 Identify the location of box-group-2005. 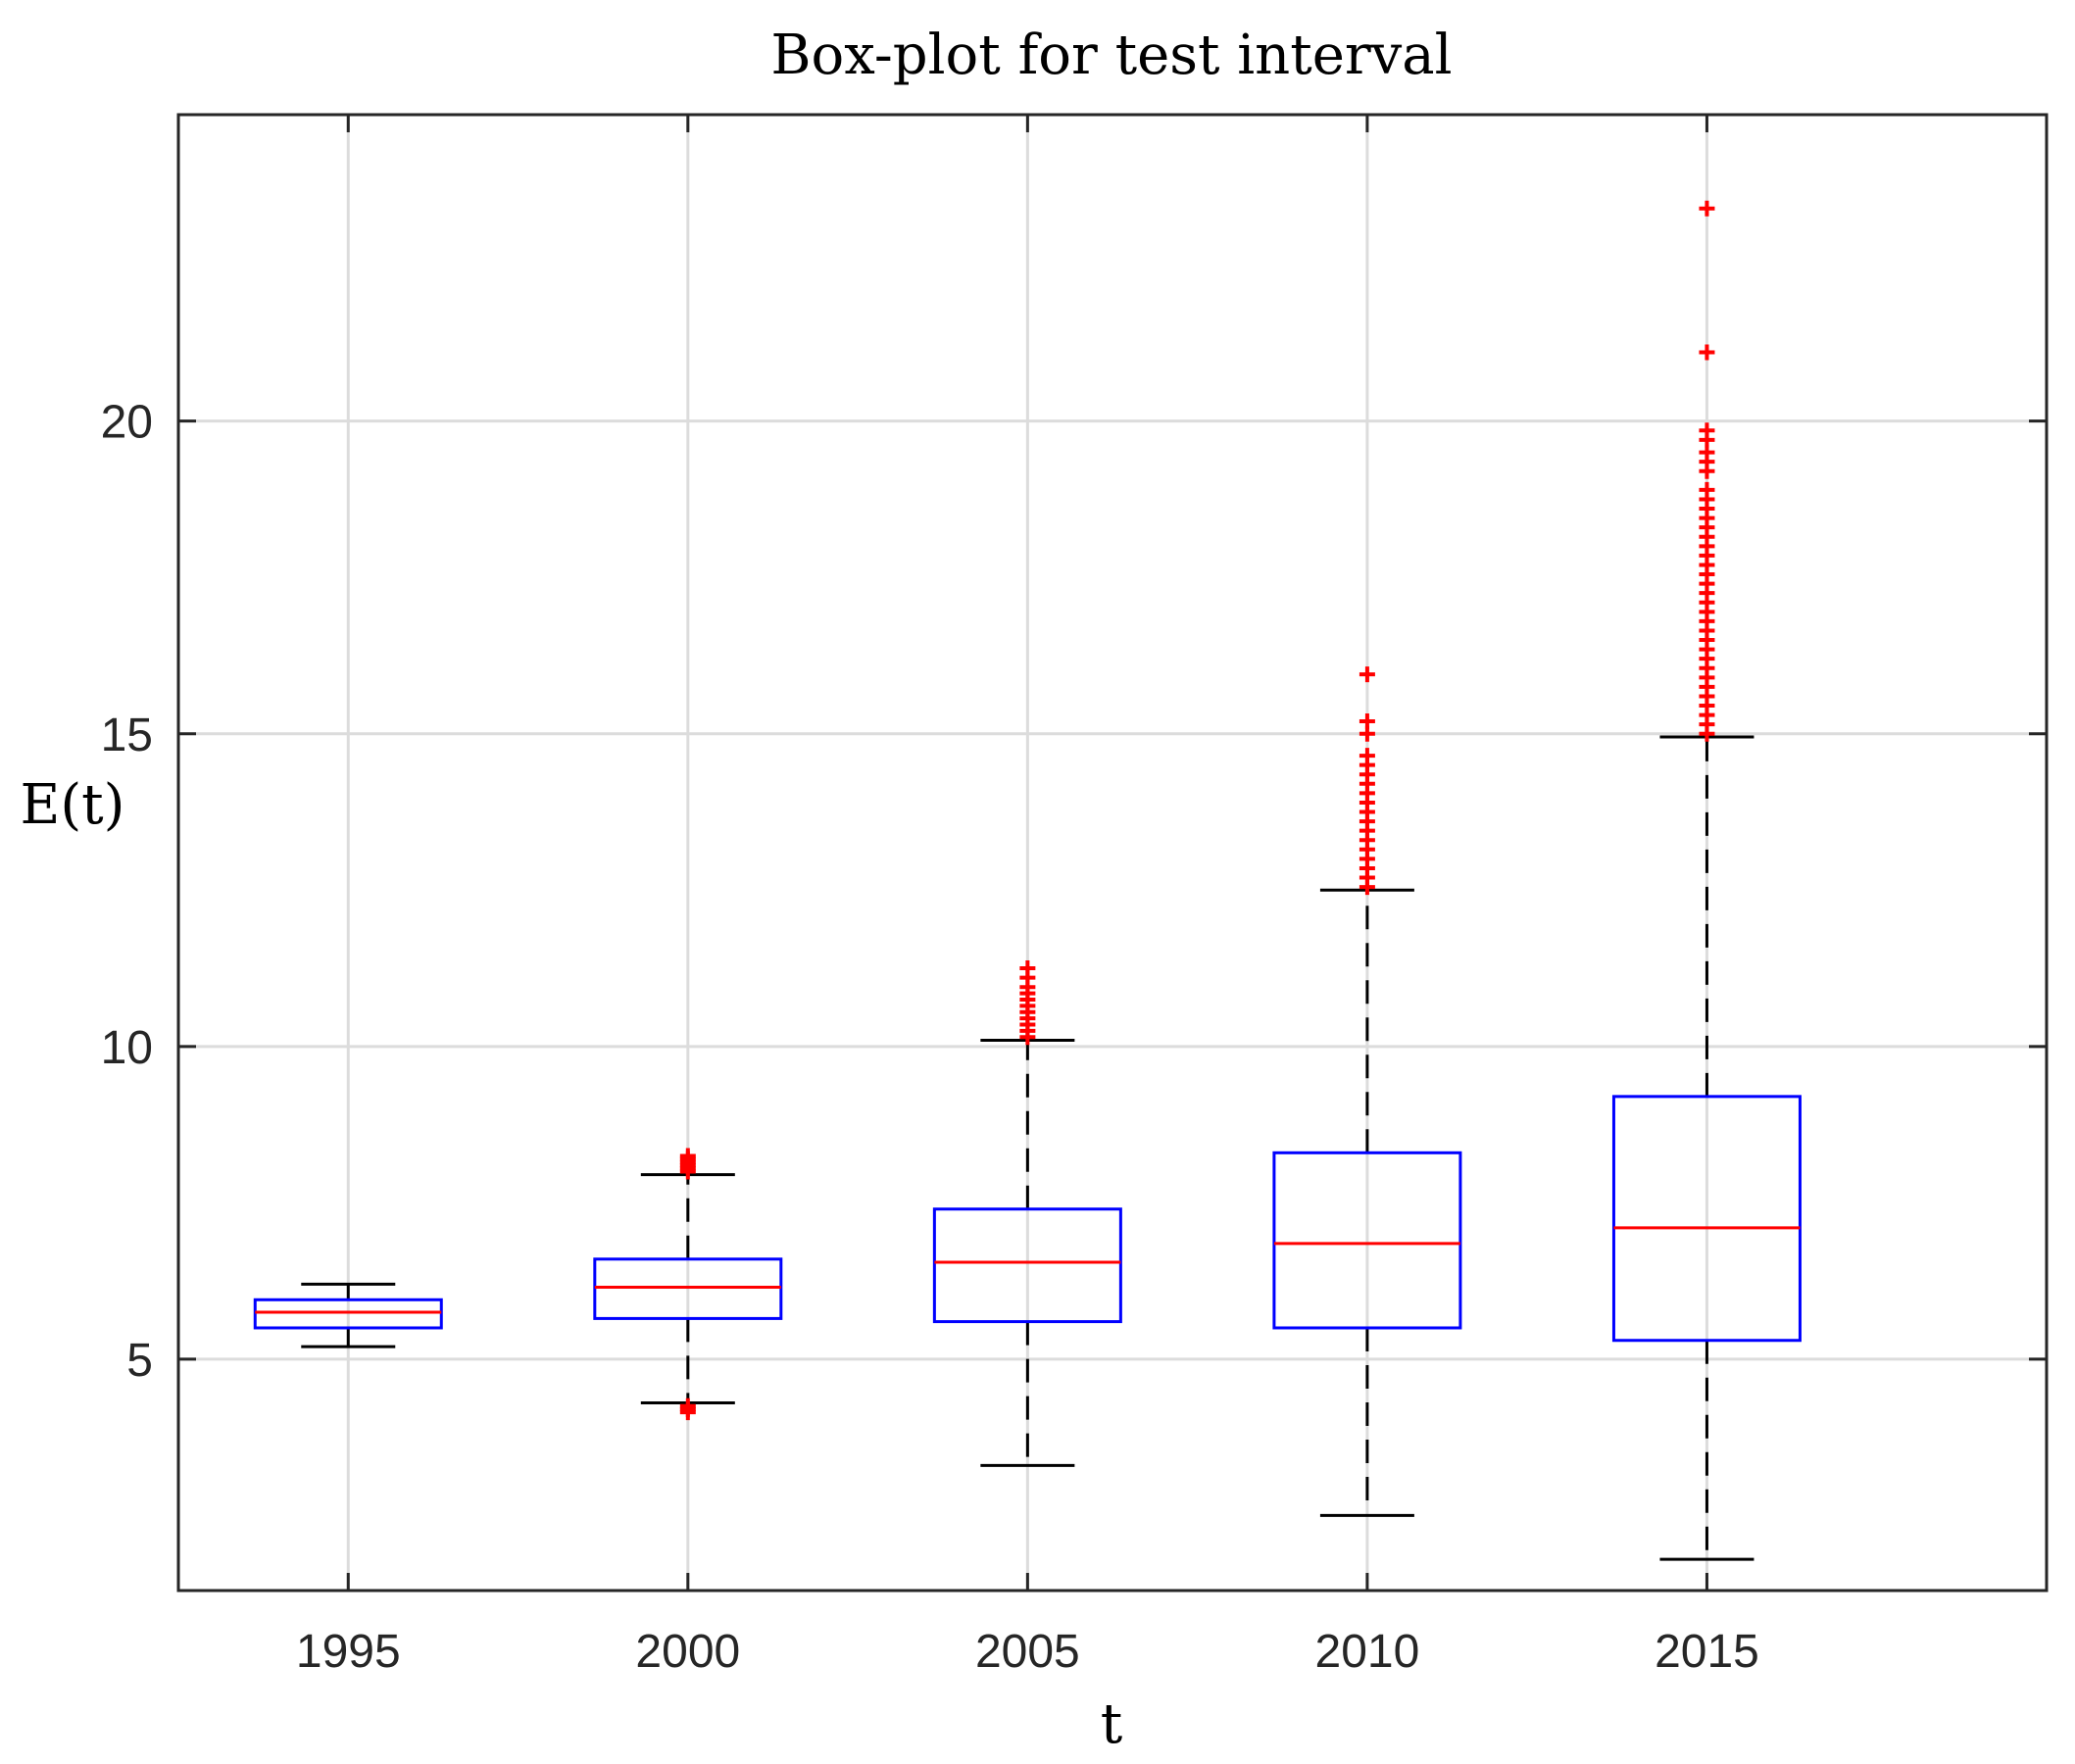
(1027, 1213).